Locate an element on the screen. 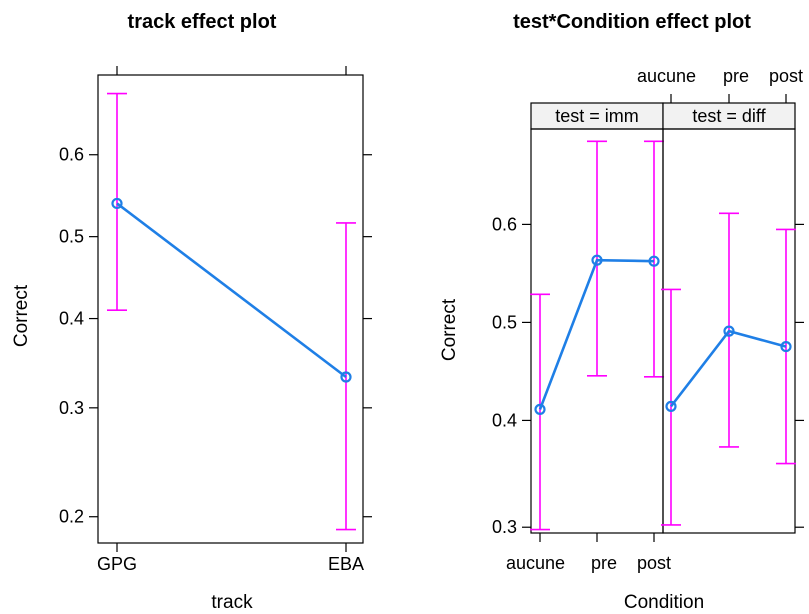 Image resolution: width=809 pixels, height=614 pixels. x-tick-label-top: post is located at coordinates (786, 76).